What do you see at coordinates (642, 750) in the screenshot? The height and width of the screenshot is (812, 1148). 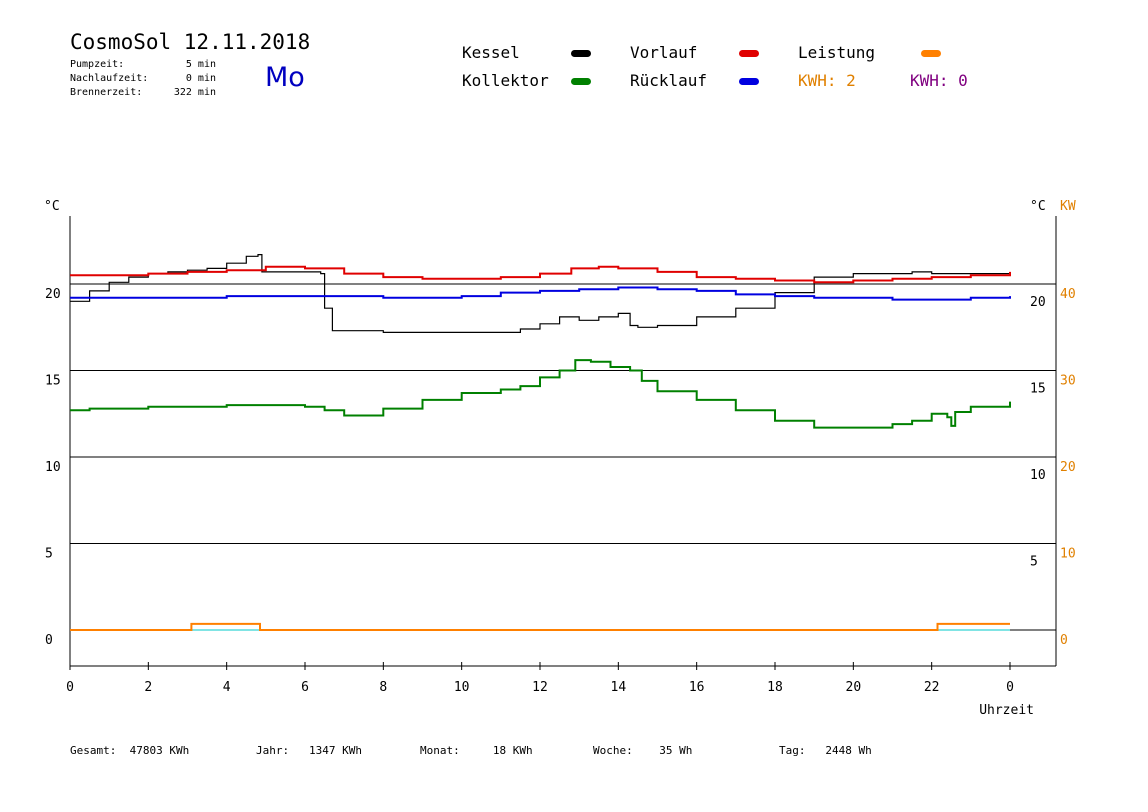 I see `footer-woche: Woche: 35 Wh` at bounding box center [642, 750].